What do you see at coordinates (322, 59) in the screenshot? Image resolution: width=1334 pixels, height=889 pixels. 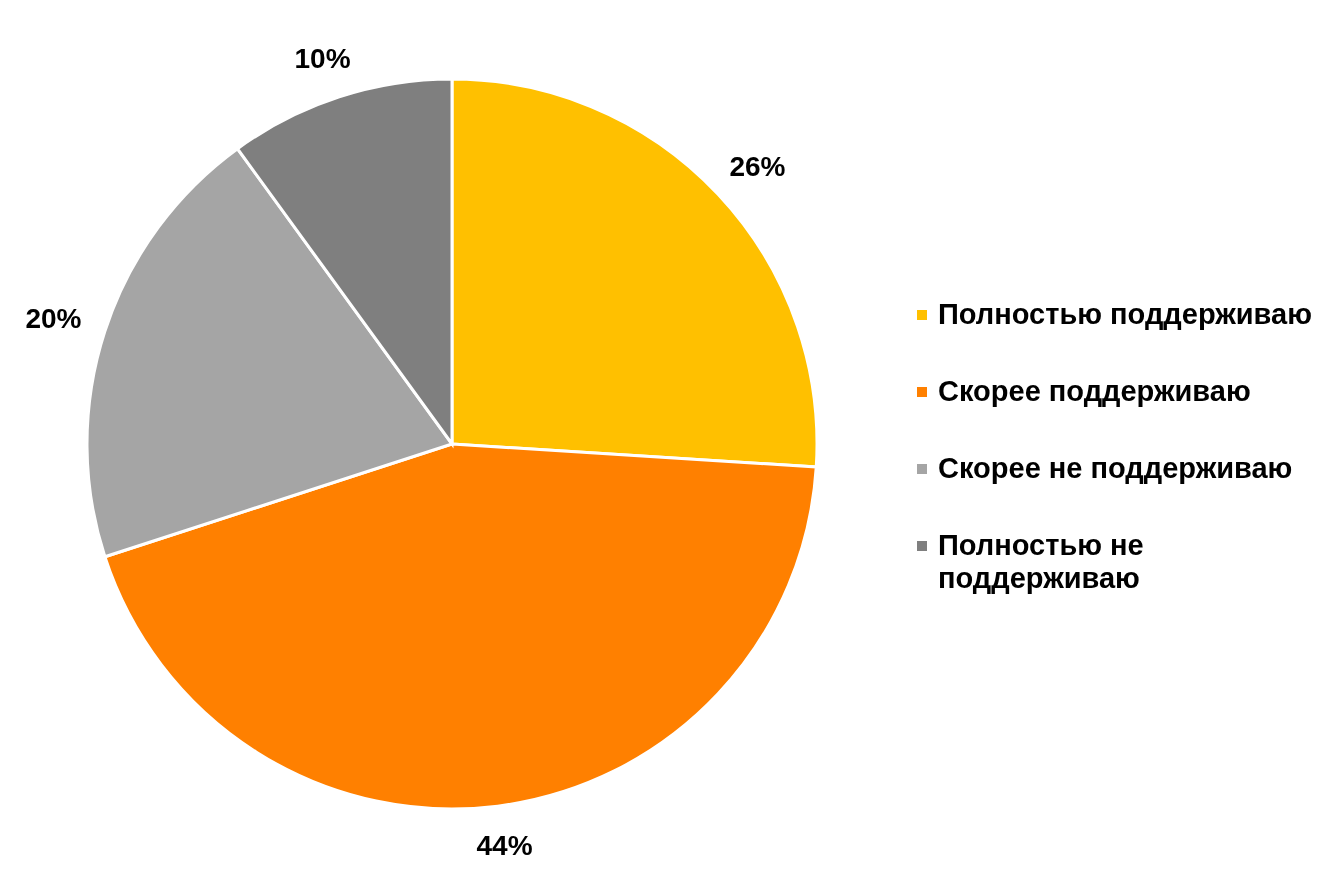 I see `data-label: 10%` at bounding box center [322, 59].